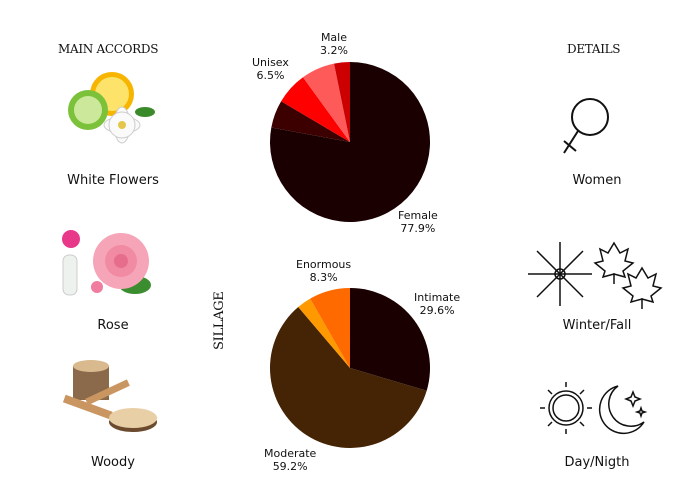 This screenshot has height=500, width=700. Describe the element at coordinates (437, 304) in the screenshot. I see `intimate-label: Intimate 29.6%` at that location.